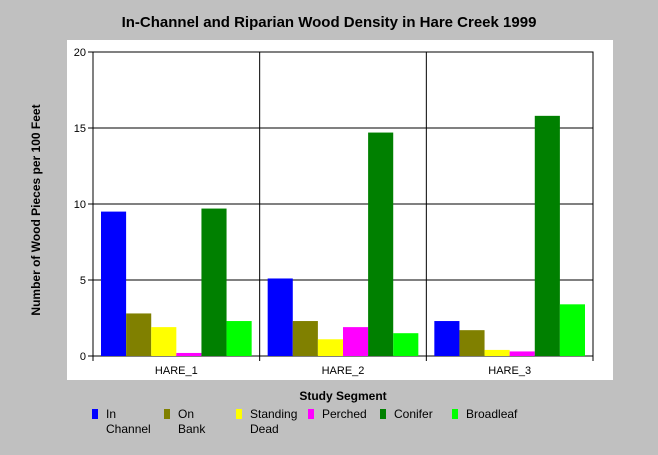 The image size is (658, 455). I want to click on y-tick-label: 0, so click(83, 357).